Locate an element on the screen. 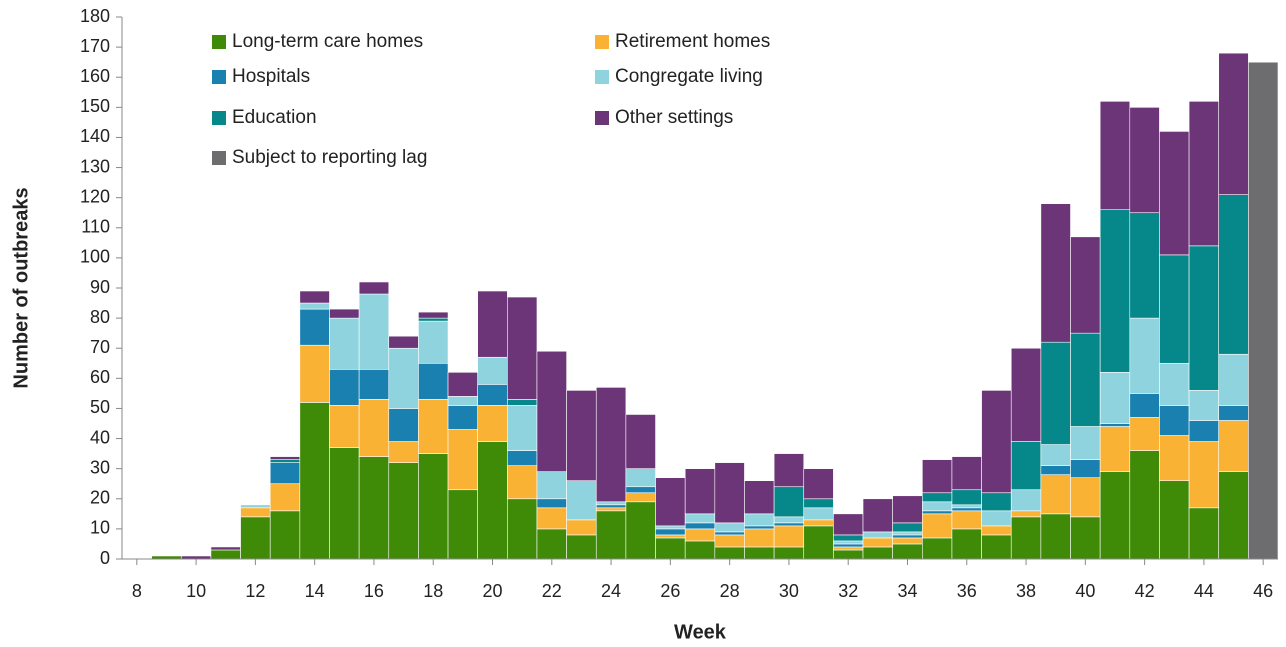 The image size is (1286, 647). legend-label: Congregate living is located at coordinates (689, 76).